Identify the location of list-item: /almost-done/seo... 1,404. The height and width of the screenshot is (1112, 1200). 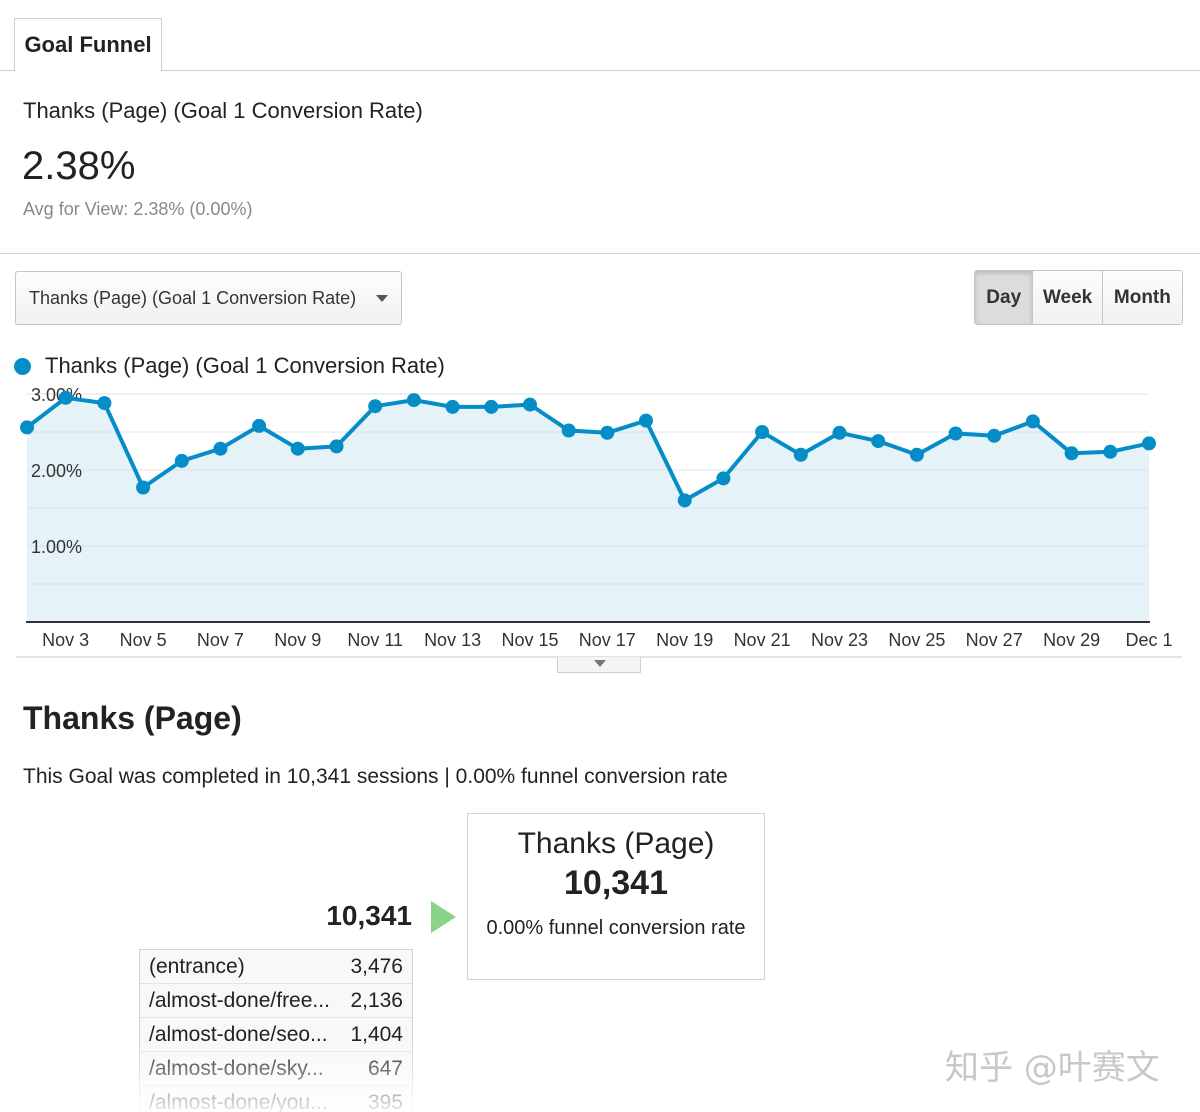
(276, 1035).